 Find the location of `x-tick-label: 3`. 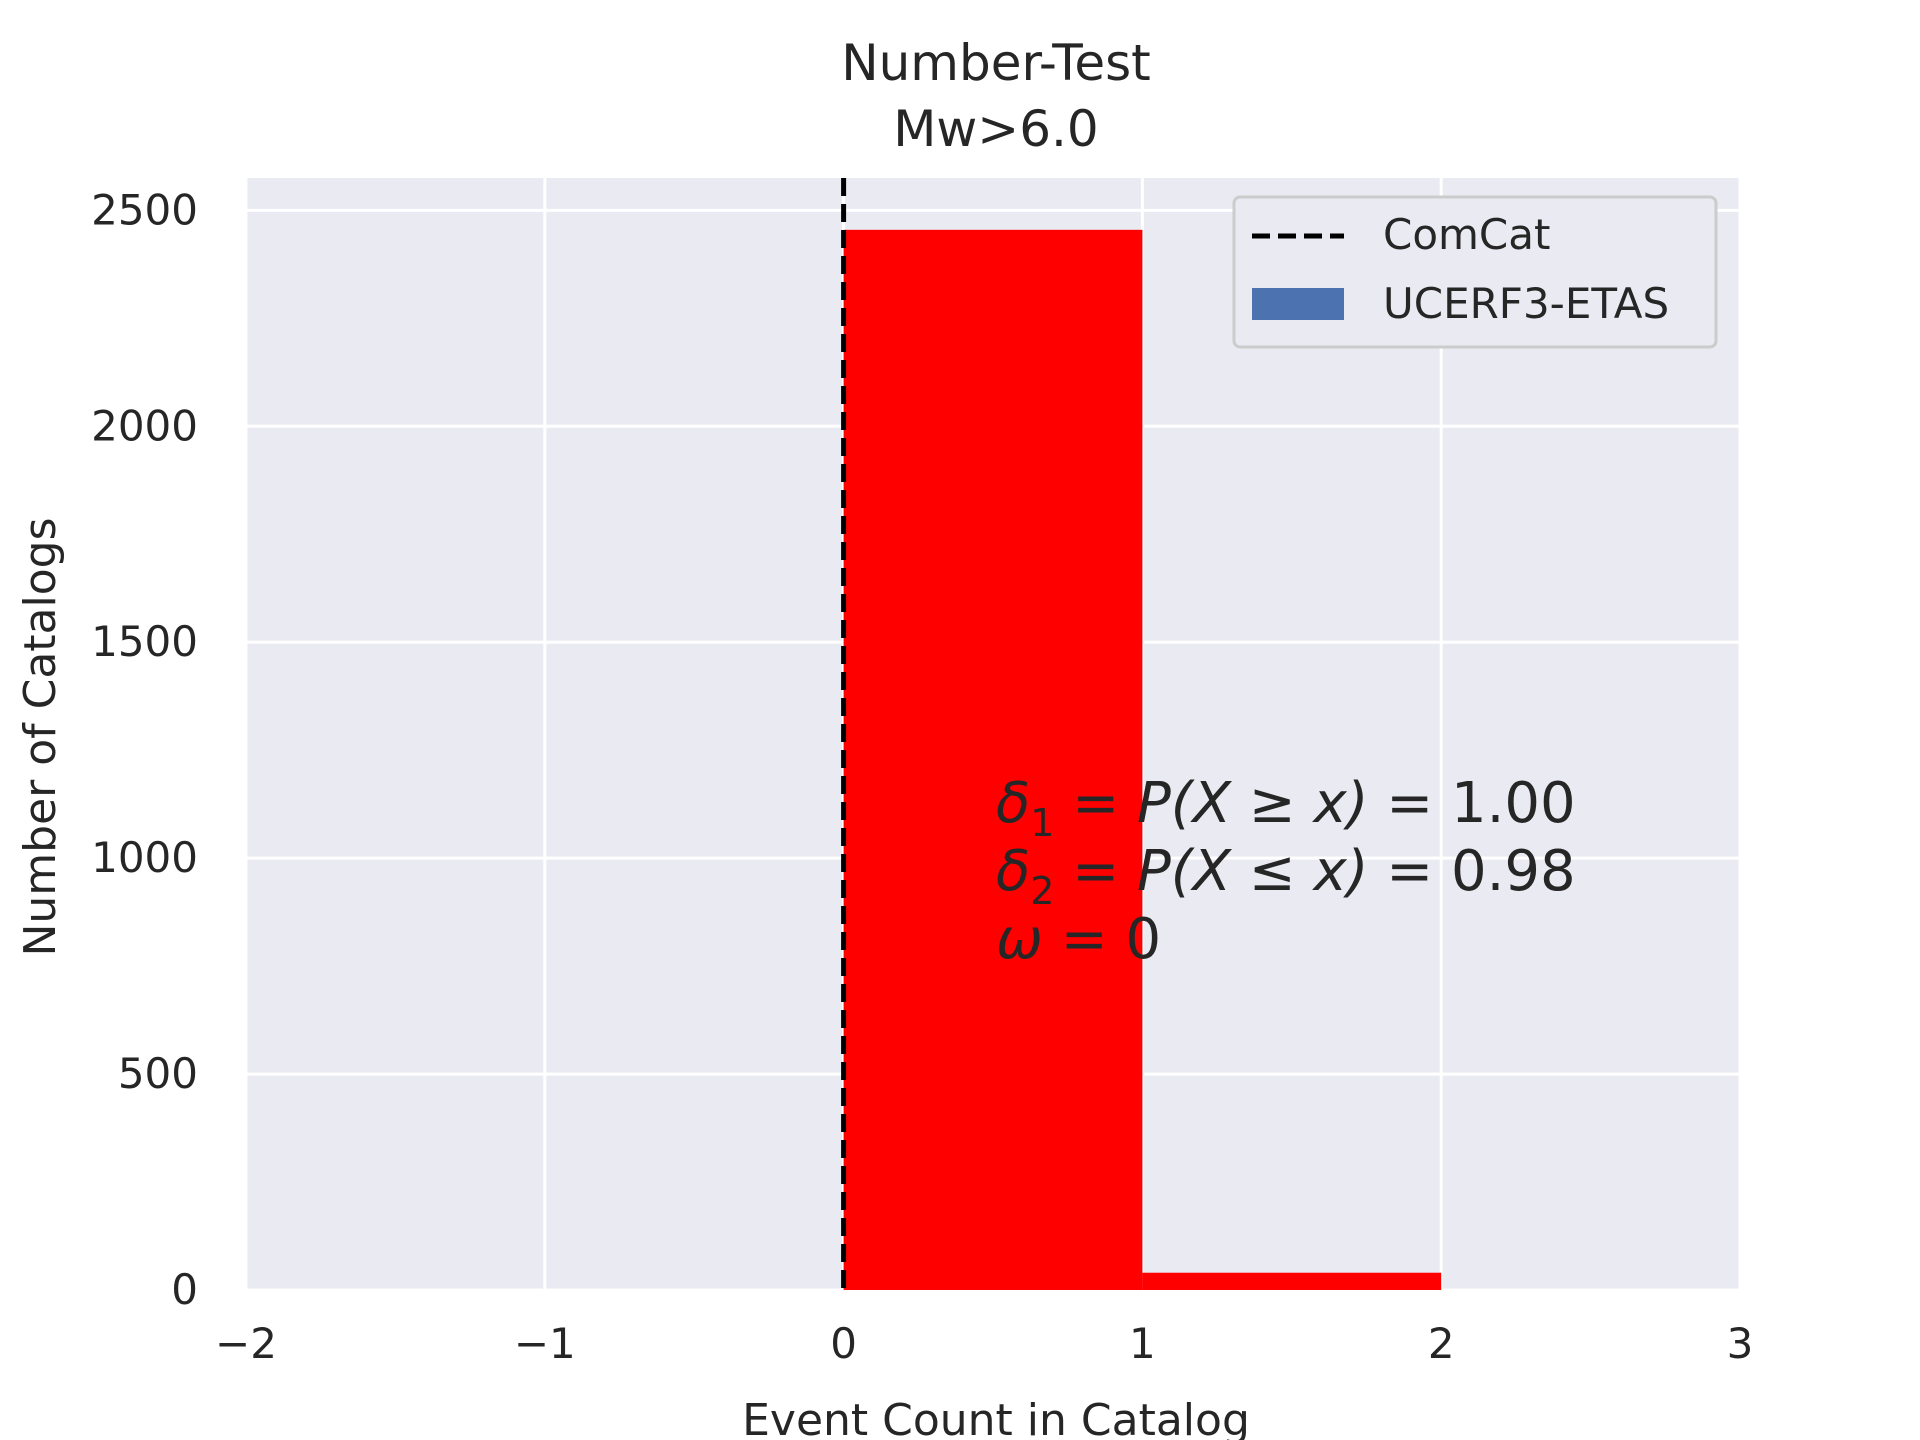

x-tick-label: 3 is located at coordinates (1740, 1343).